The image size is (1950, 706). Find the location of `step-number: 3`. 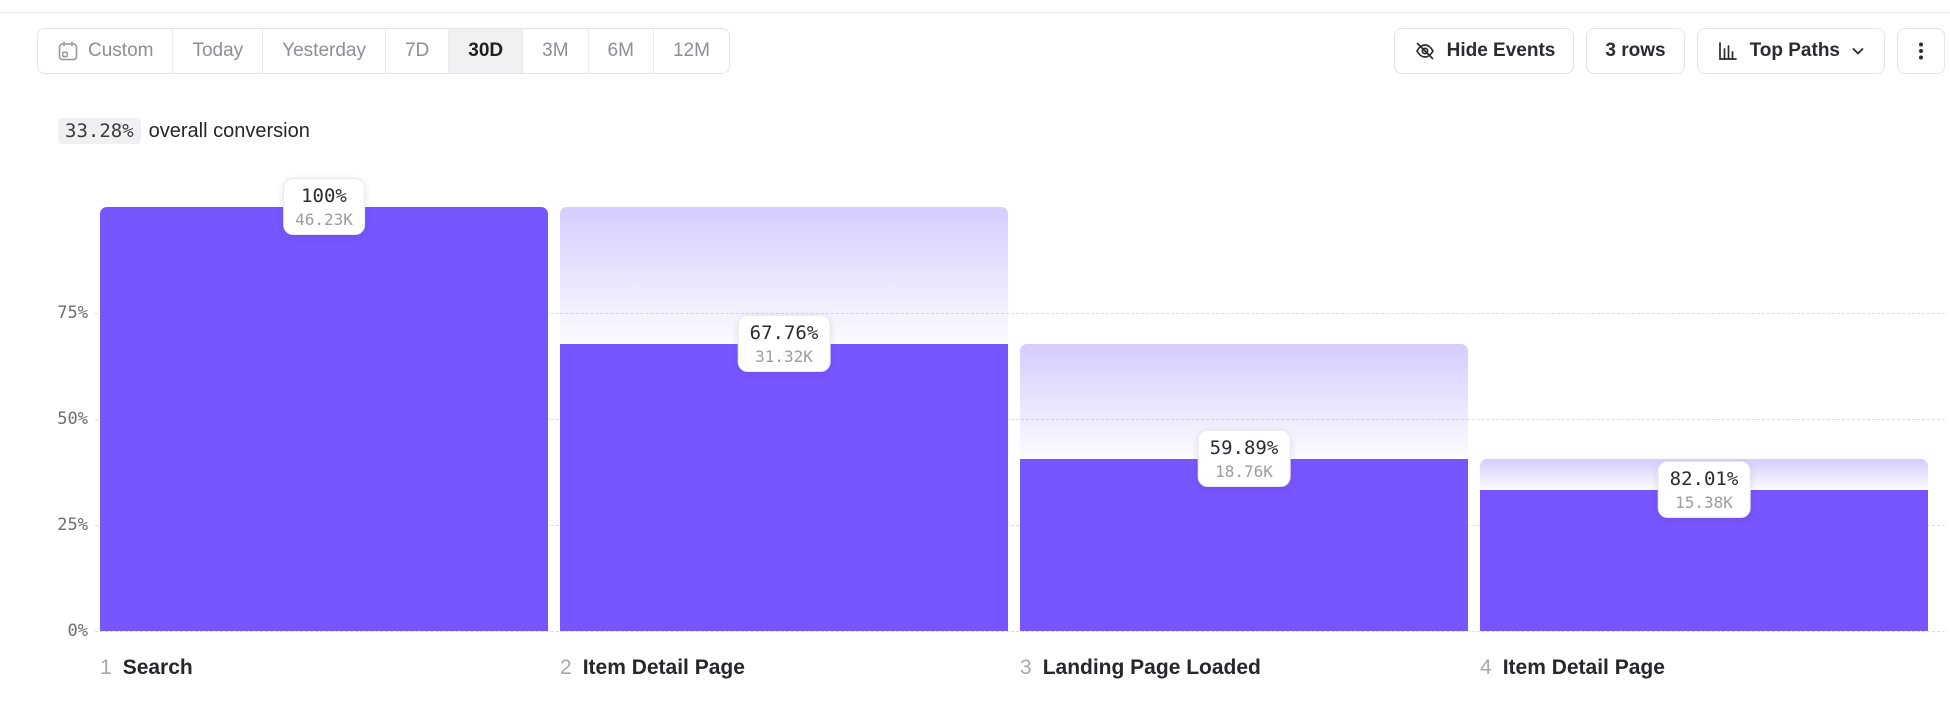

step-number: 3 is located at coordinates (1026, 667).